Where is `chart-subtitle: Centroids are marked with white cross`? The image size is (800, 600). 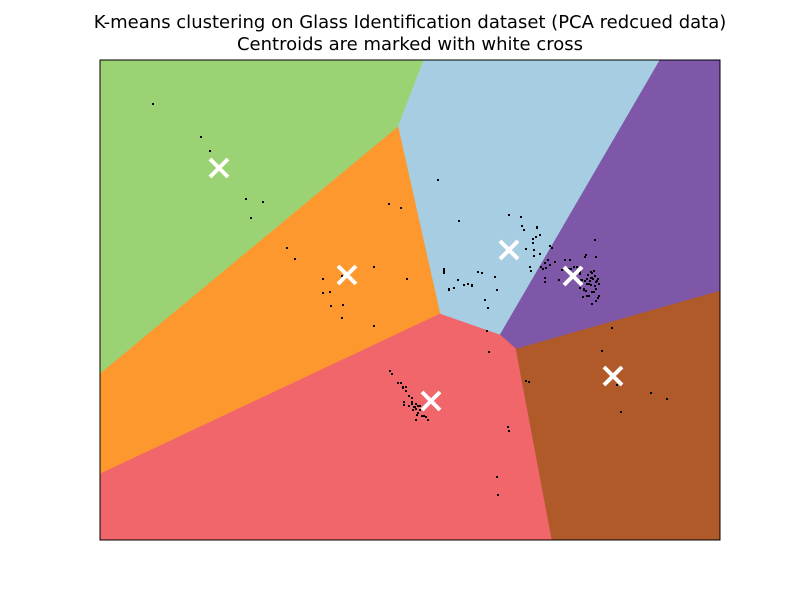
chart-subtitle: Centroids are marked with white cross is located at coordinates (410, 44).